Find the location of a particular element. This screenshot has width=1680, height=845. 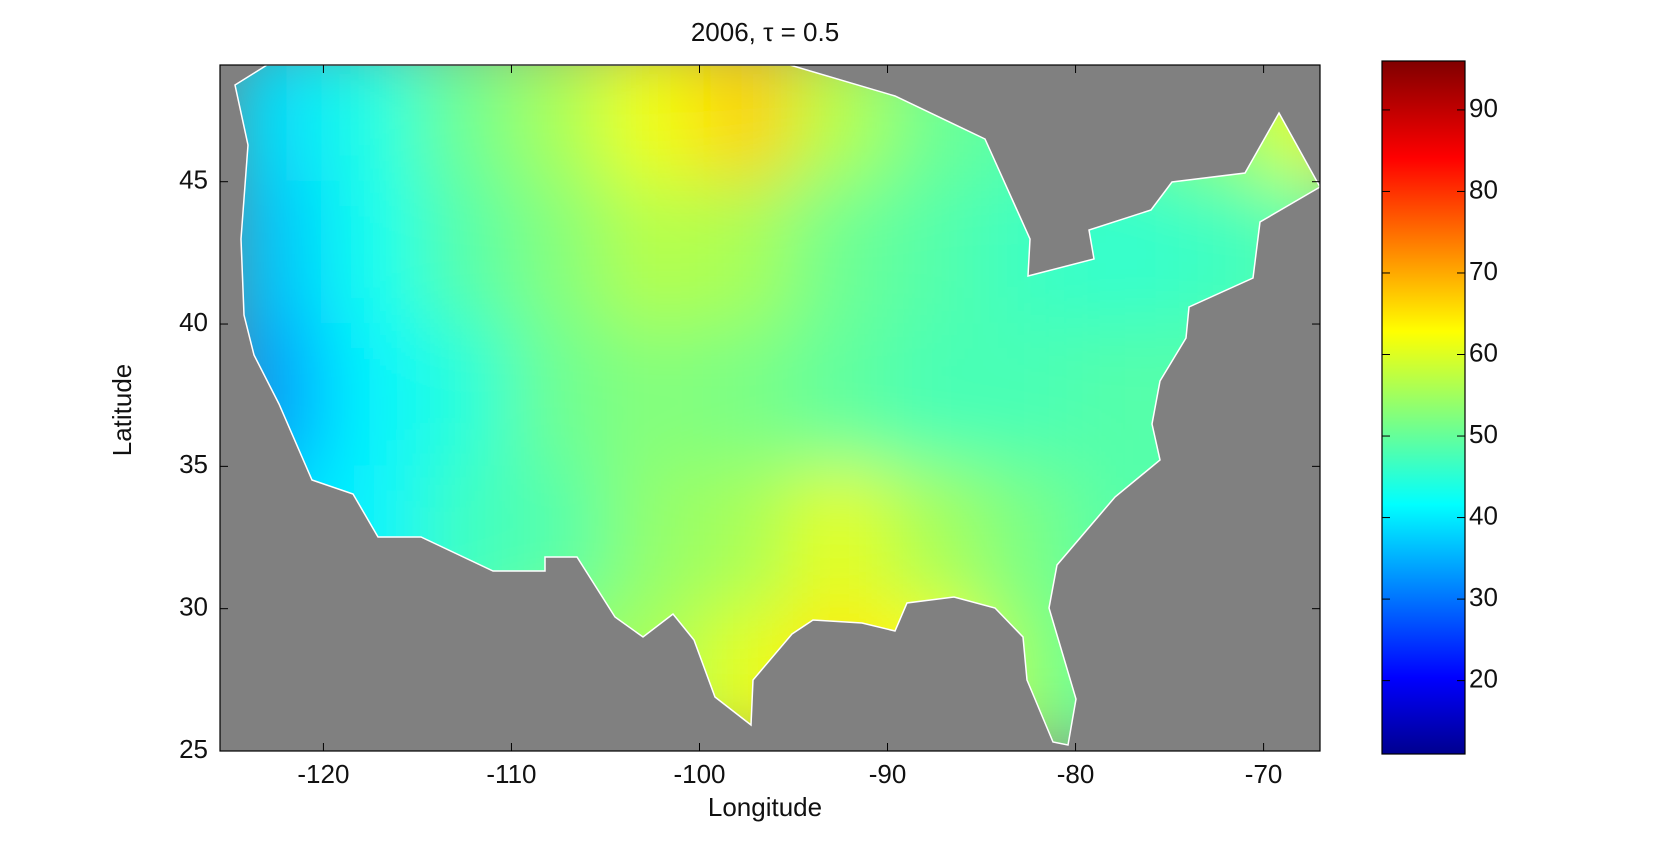

colorbar-tick-label: 70 is located at coordinates (1483, 271).